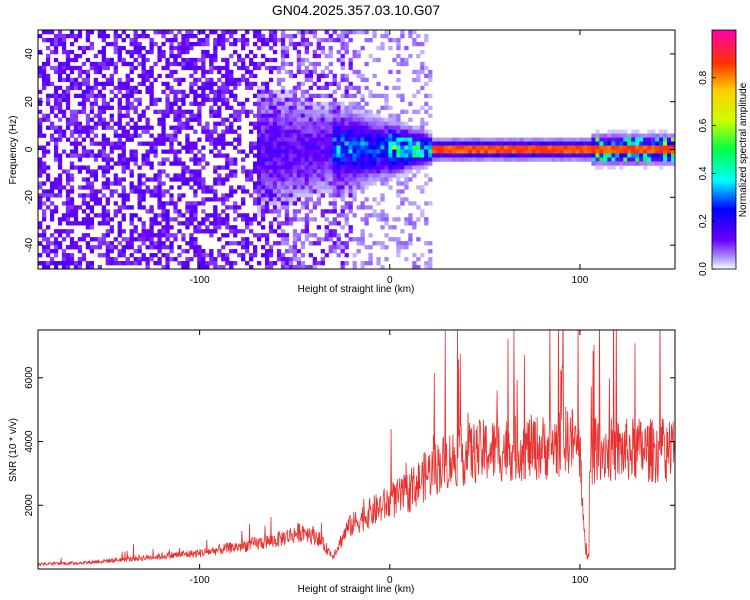 The width and height of the screenshot is (750, 600). Describe the element at coordinates (13, 450) in the screenshot. I see `snr-ylabel: SNR (10 * v/v)` at that location.